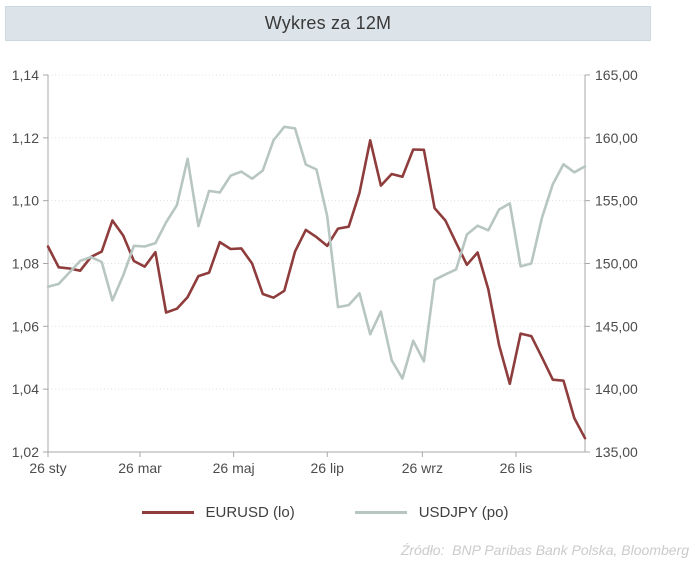  Describe the element at coordinates (25, 201) in the screenshot. I see `y-axis-left-label: 1,10` at that location.